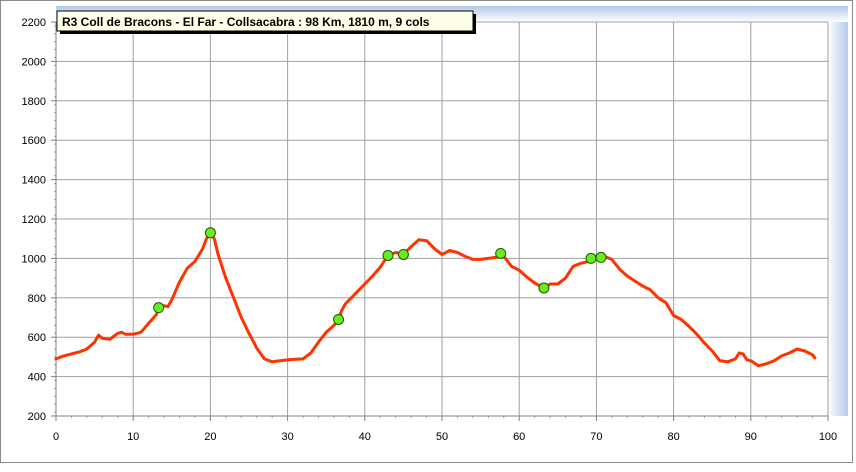  Describe the element at coordinates (519, 437) in the screenshot. I see `x-tick-label: 60` at that location.